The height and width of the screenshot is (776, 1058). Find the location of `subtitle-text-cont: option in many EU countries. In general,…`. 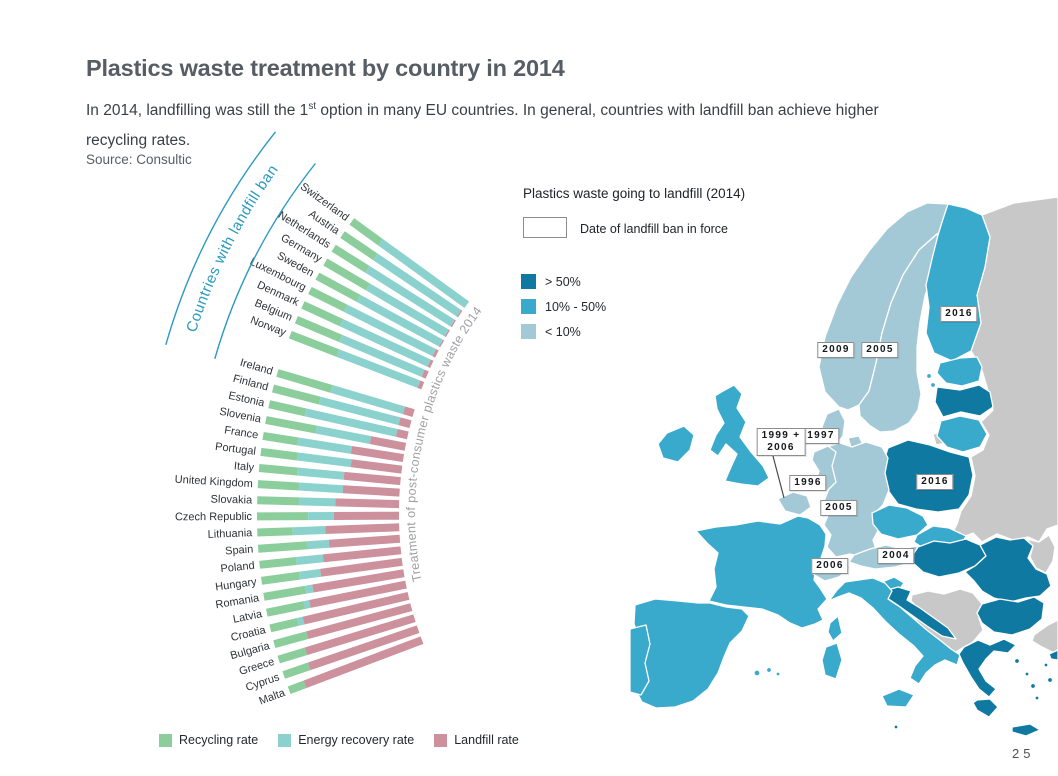

subtitle-text-cont: option in many EU countries. In general,… is located at coordinates (597, 110).